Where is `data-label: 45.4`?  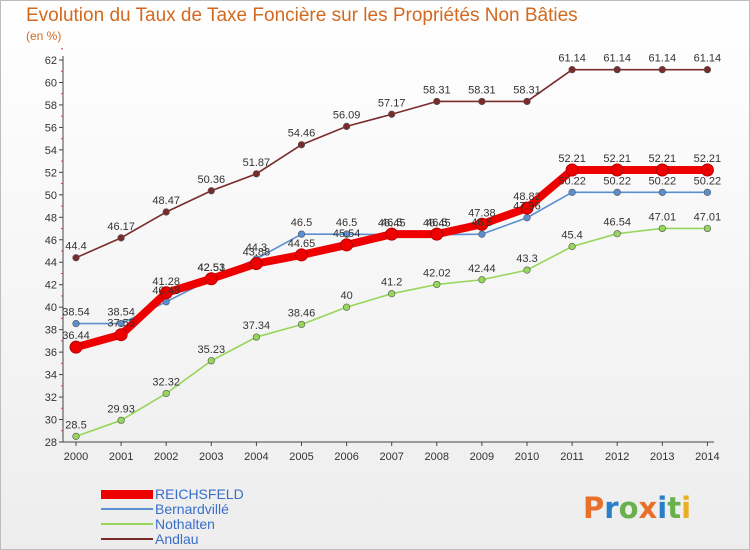 data-label: 45.4 is located at coordinates (571, 236).